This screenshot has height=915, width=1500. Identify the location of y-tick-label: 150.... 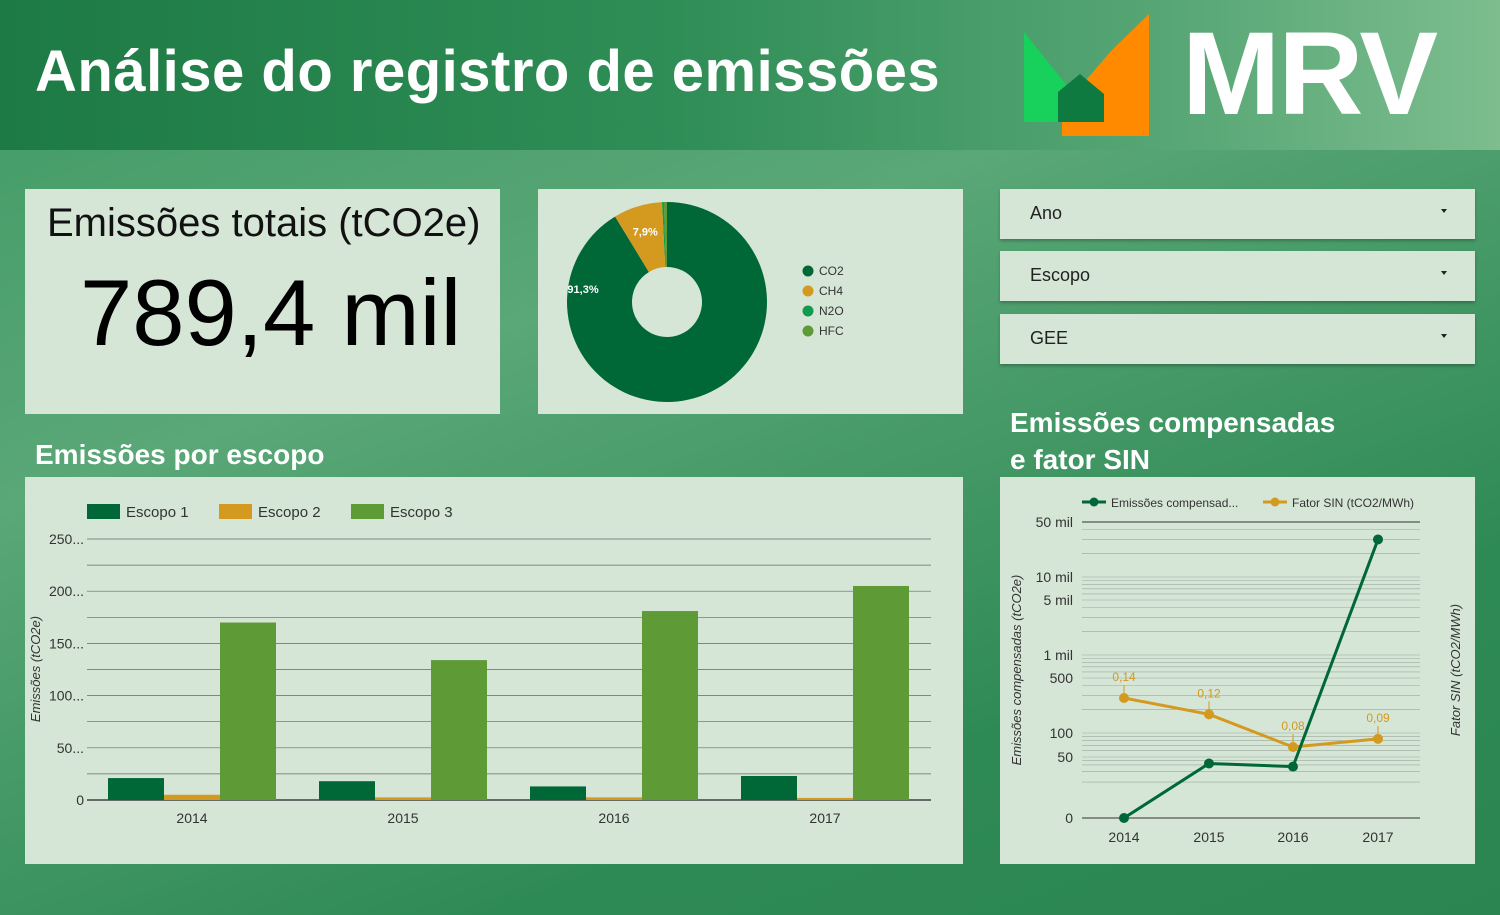
(66, 643).